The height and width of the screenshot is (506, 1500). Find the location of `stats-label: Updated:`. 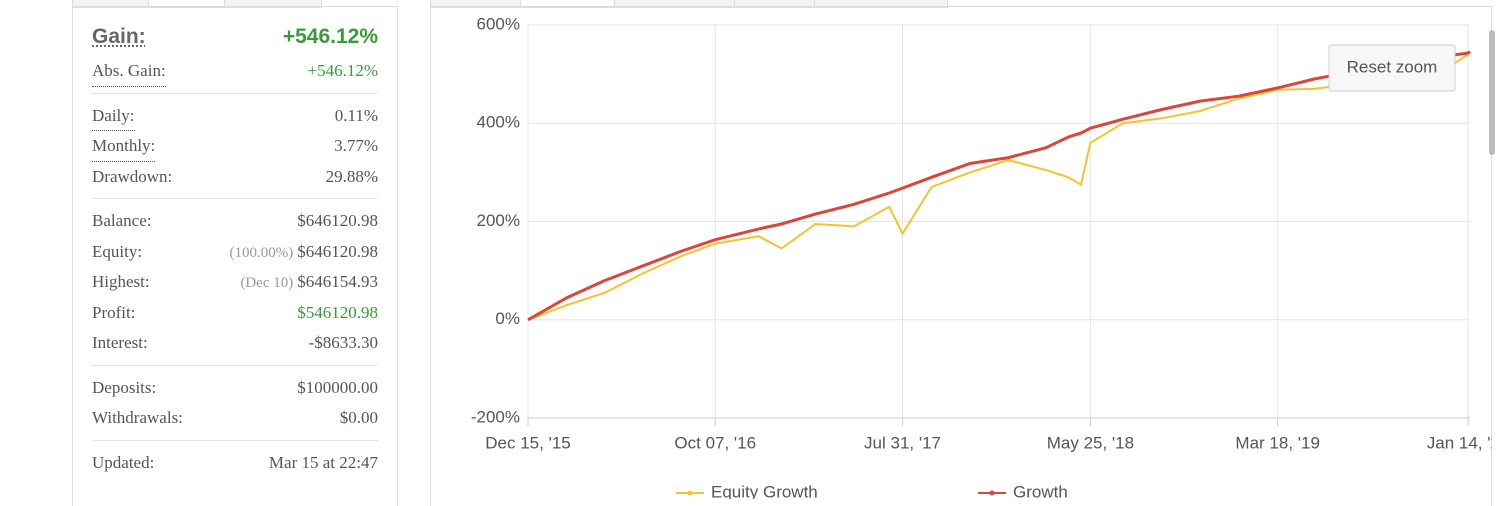

stats-label: Updated: is located at coordinates (123, 462).